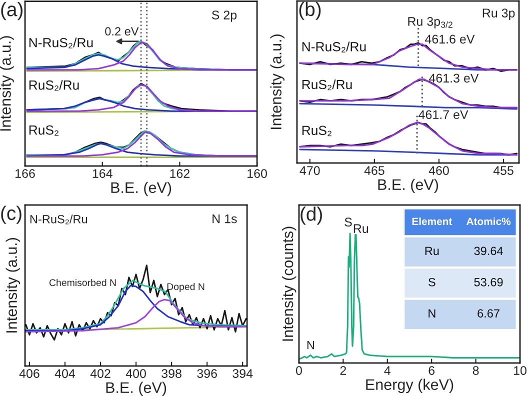 The image size is (529, 401). Describe the element at coordinates (489, 313) in the screenshot. I see `data-label: 6.67` at that location.